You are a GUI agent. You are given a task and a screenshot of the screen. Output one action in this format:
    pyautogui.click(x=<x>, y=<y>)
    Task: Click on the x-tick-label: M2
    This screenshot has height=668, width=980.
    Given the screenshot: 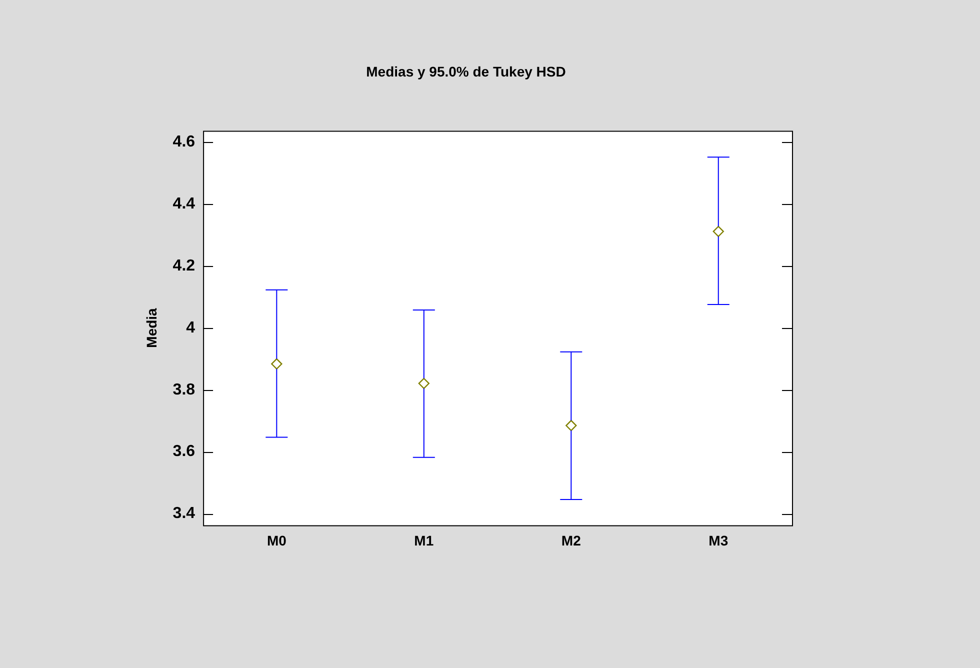 What is the action you would take?
    pyautogui.click(x=571, y=540)
    